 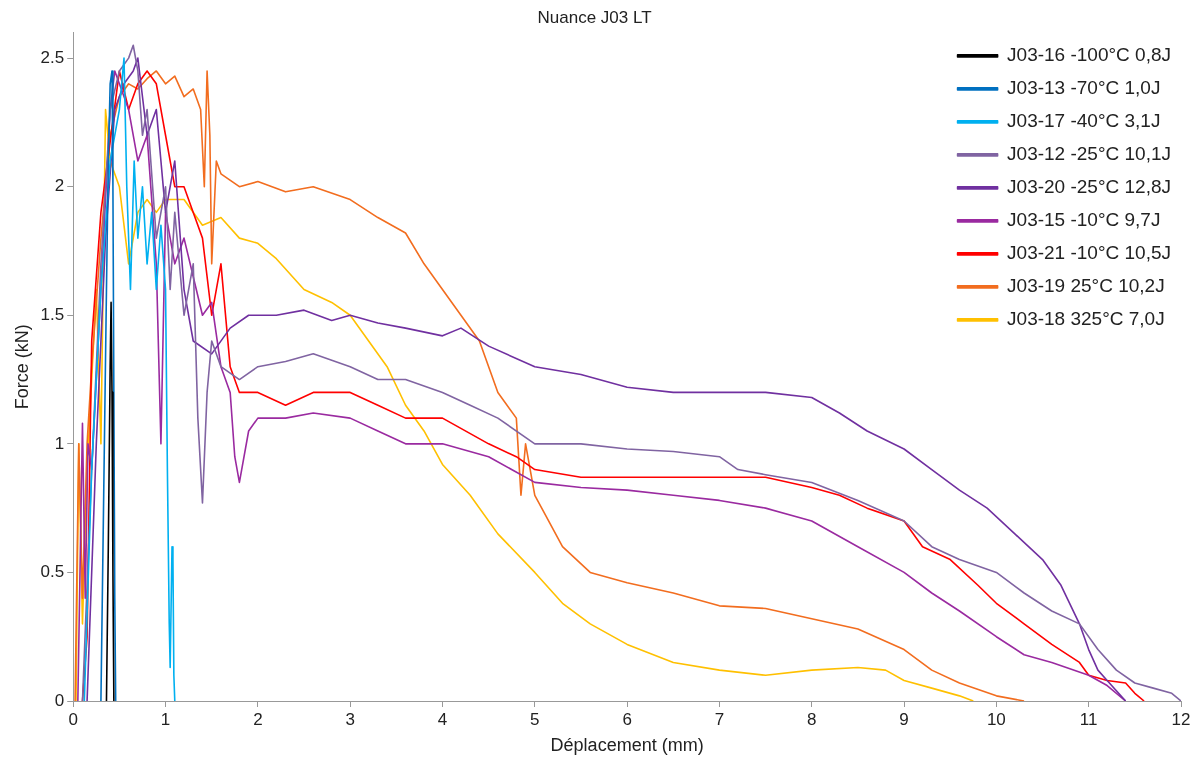 I want to click on legend-label: J03-16 -100°C 0,8J, so click(x=1089, y=55).